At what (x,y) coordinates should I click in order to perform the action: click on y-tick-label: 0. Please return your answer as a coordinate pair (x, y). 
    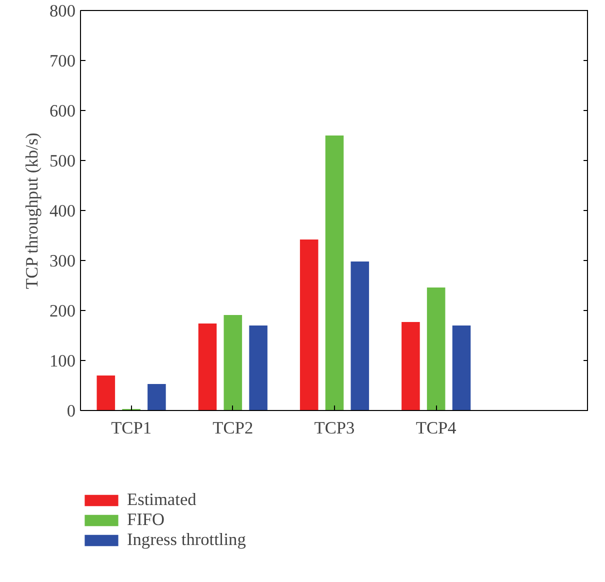
    Looking at the image, I should click on (71, 411).